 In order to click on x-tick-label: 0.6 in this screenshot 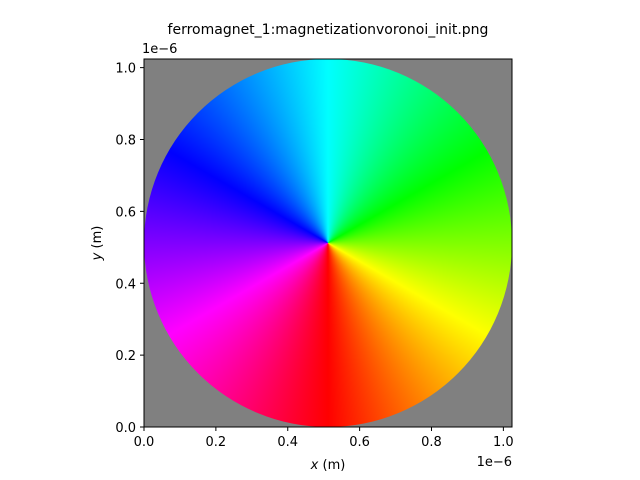, I will do `click(359, 442)`.